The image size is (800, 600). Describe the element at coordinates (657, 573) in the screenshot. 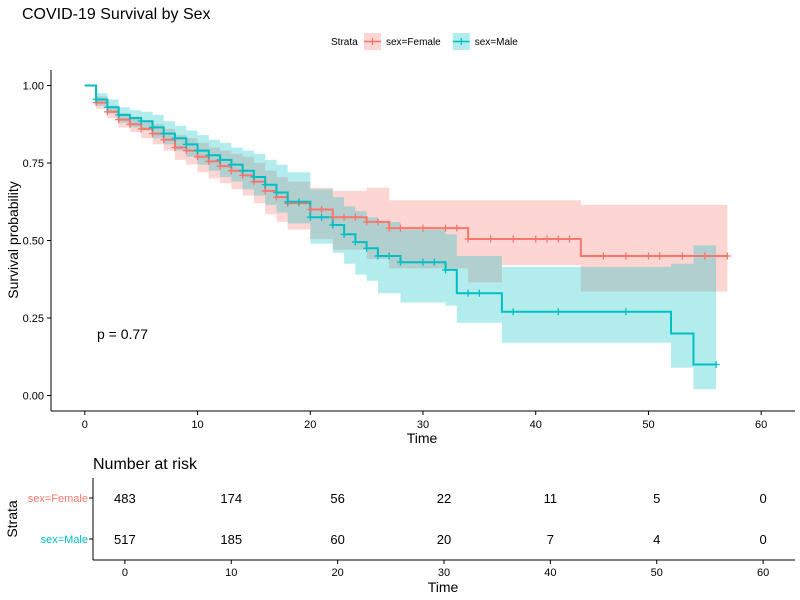

I see `risk-x-tick-label: 50` at that location.